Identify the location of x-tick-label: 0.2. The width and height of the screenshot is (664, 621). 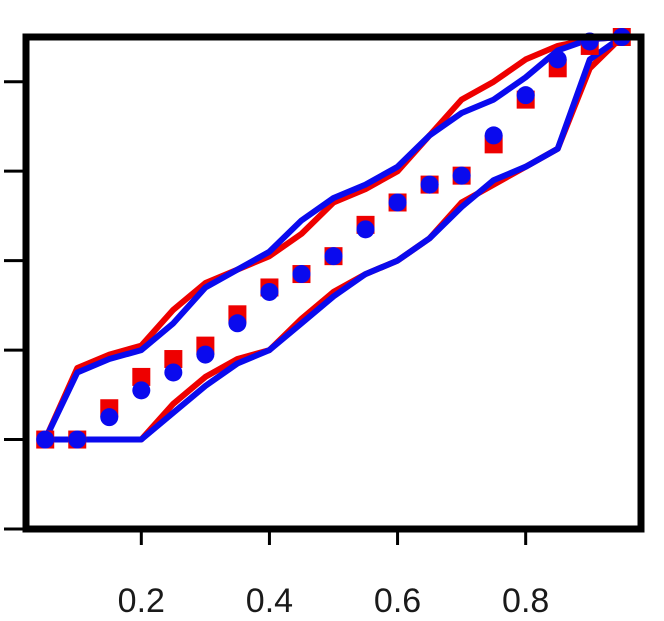
(141, 601).